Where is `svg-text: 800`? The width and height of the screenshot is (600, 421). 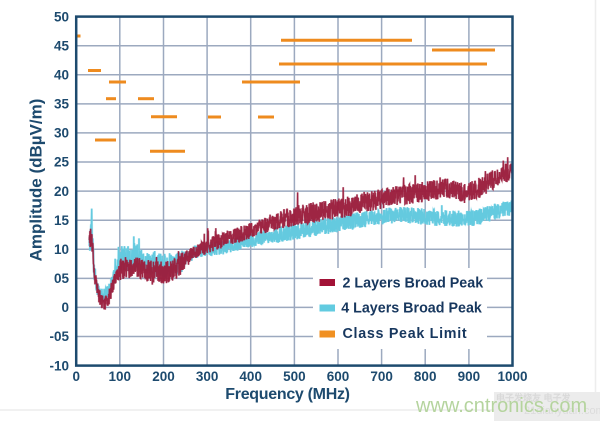
svg-text: 800 is located at coordinates (425, 376).